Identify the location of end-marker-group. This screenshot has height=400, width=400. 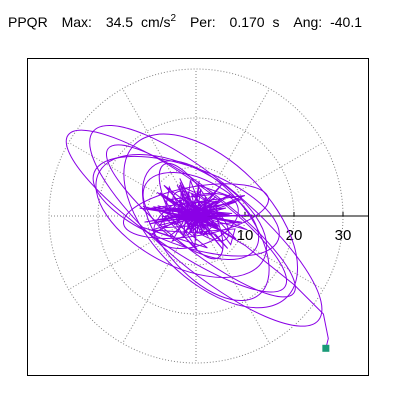
(326, 348).